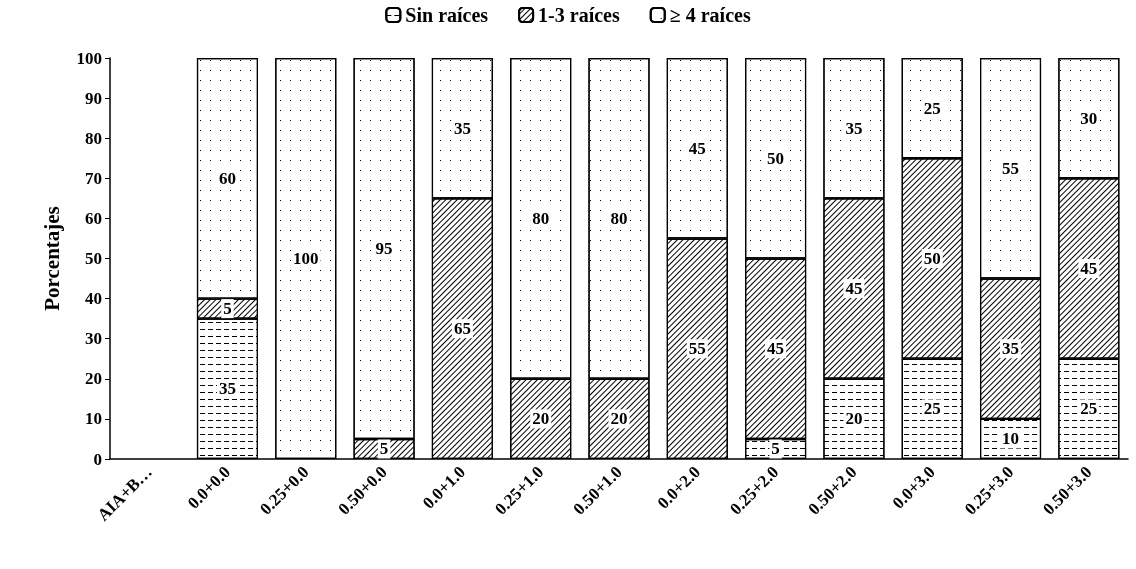 The image size is (1136, 569). Describe the element at coordinates (710, 15) in the screenshot. I see `legend-label: ≥ 4 raíces` at that location.